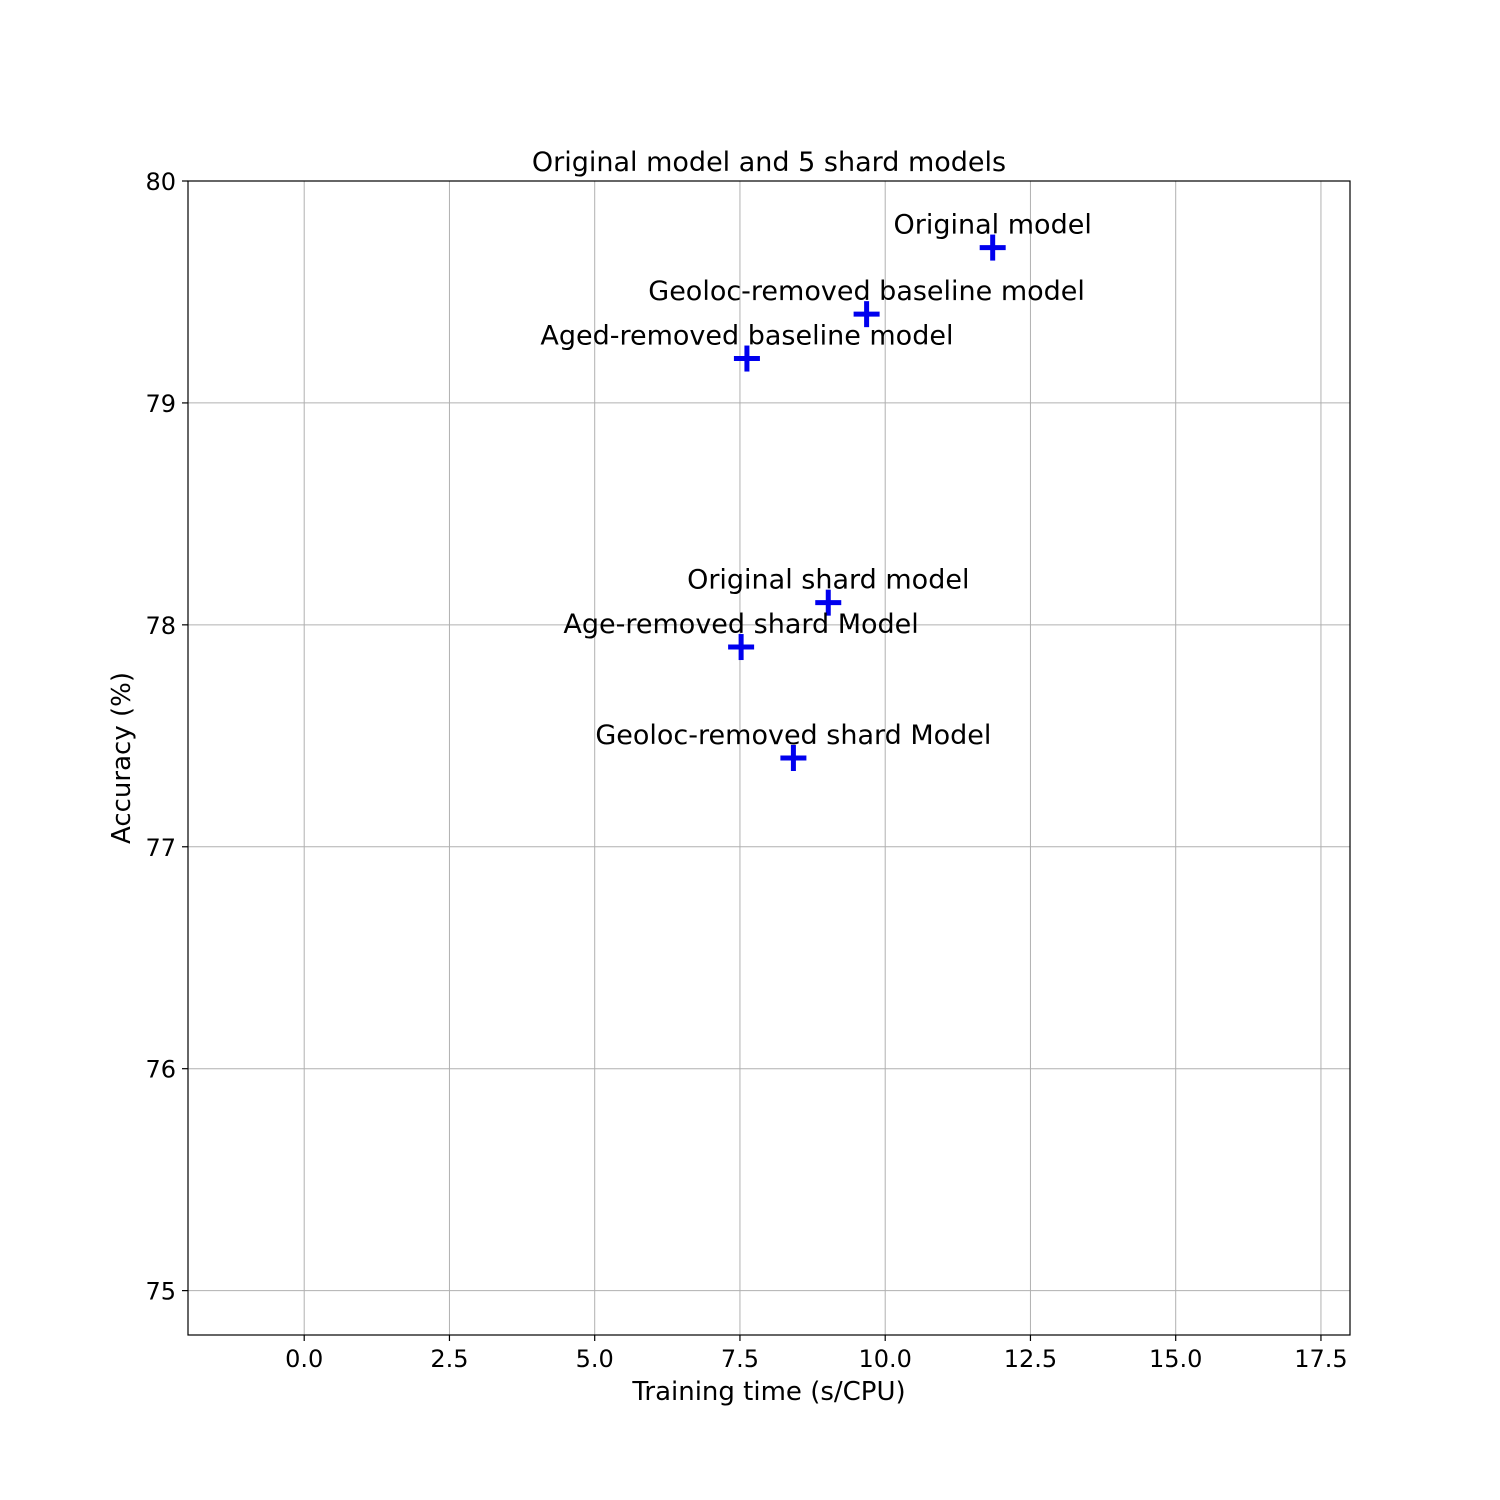  I want to click on x-tick-label: 17.5, so click(1320, 1359).